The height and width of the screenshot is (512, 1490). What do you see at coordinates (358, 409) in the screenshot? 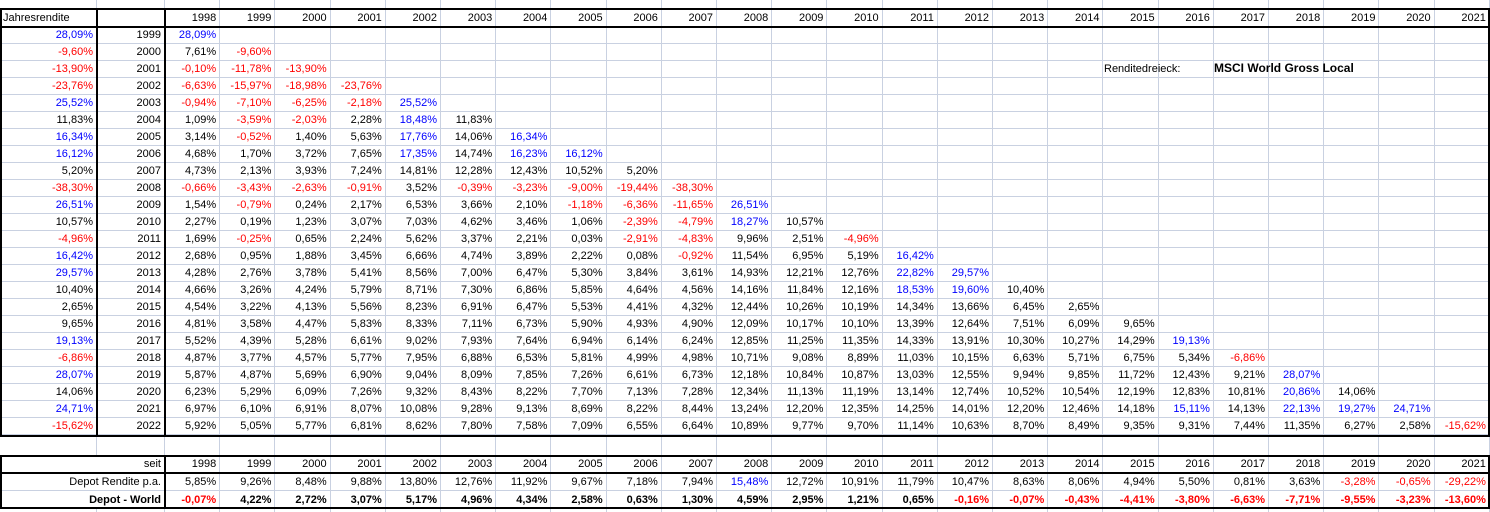
I see `return-cell: 8,07%` at bounding box center [358, 409].